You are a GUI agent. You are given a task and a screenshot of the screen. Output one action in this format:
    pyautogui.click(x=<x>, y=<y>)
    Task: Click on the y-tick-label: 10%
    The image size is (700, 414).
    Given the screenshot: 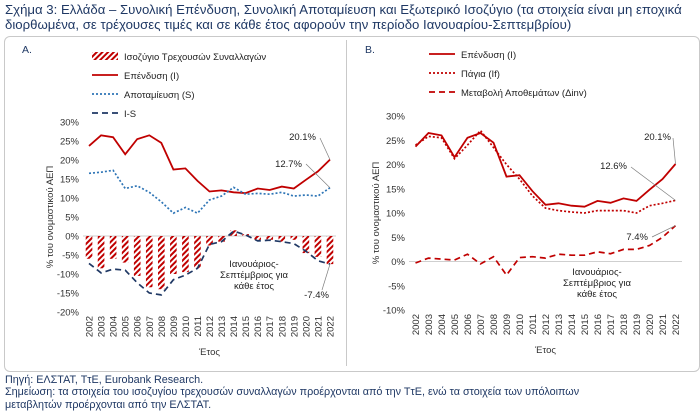 What is the action you would take?
    pyautogui.click(x=70, y=199)
    